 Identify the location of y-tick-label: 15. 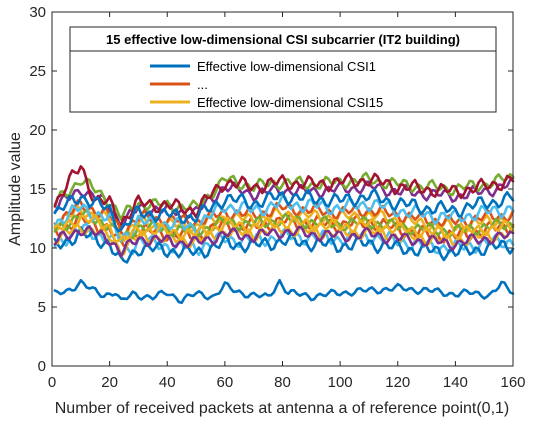
(37, 189).